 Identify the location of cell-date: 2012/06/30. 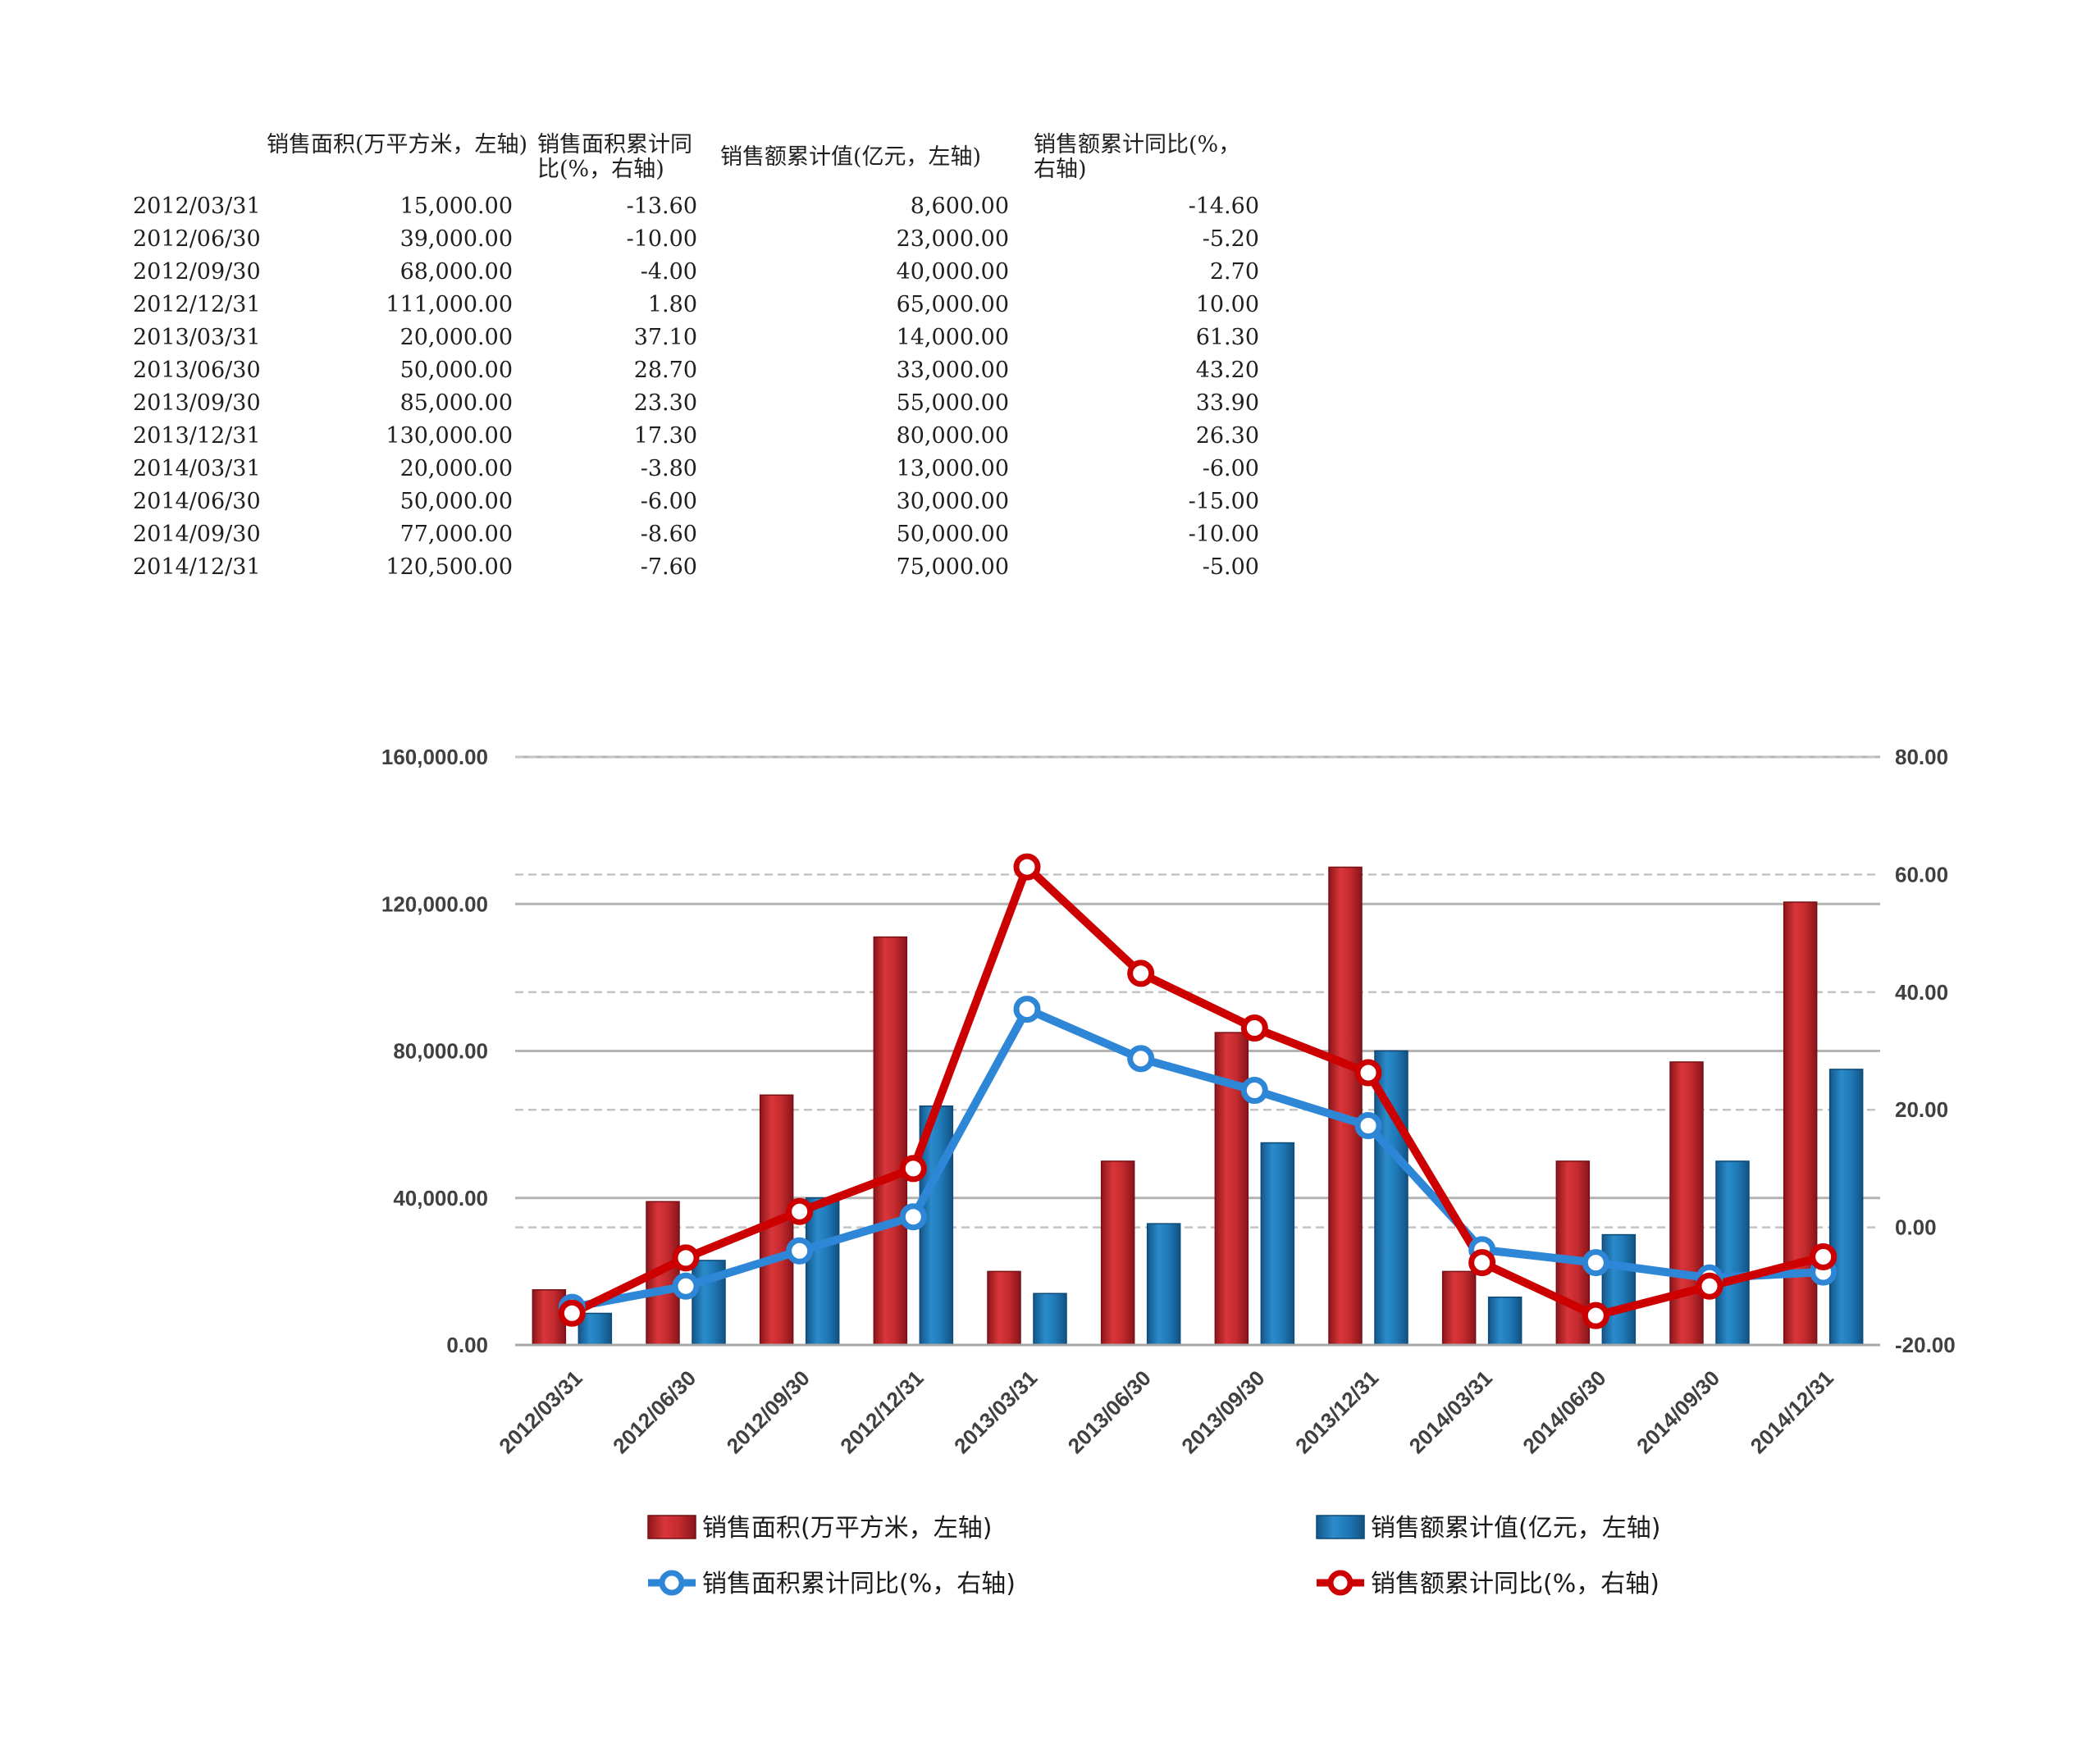
(197, 239).